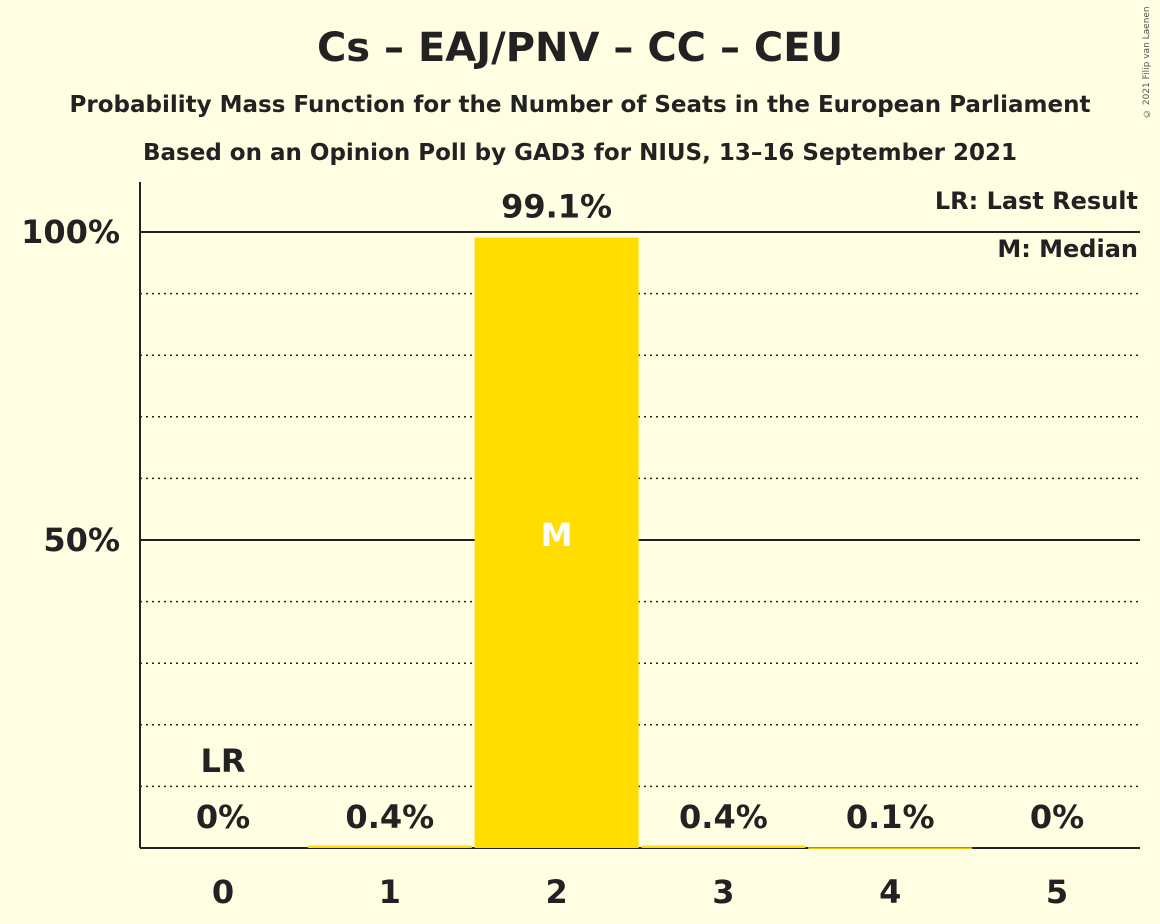 This screenshot has height=924, width=1160. I want to click on legend-median: M: Median, so click(1067, 249).